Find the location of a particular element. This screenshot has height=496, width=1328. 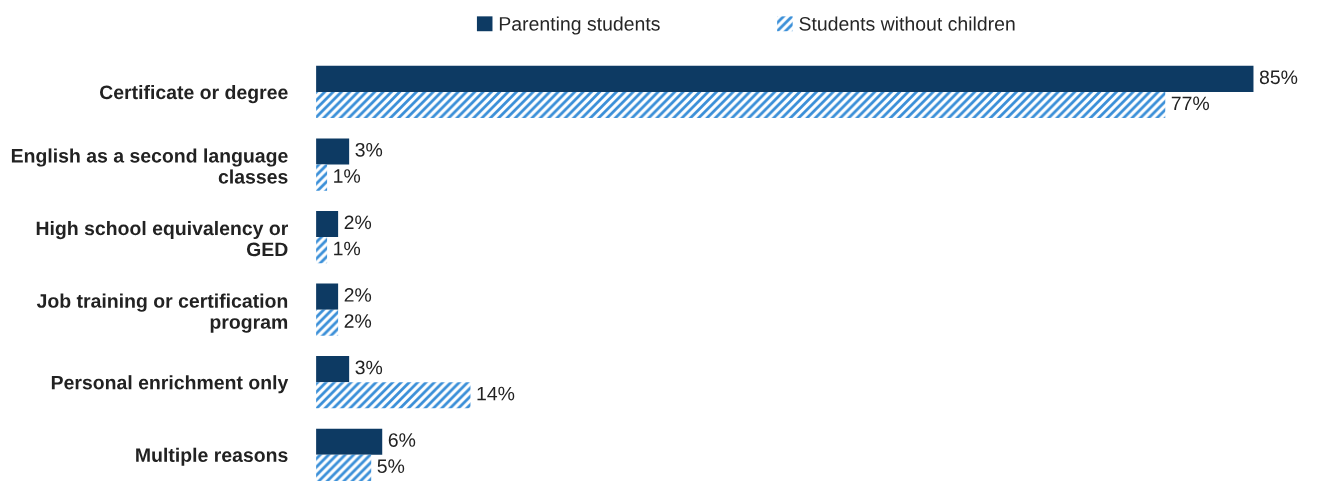

y-tick-label: English as a second language classes is located at coordinates (149, 166).